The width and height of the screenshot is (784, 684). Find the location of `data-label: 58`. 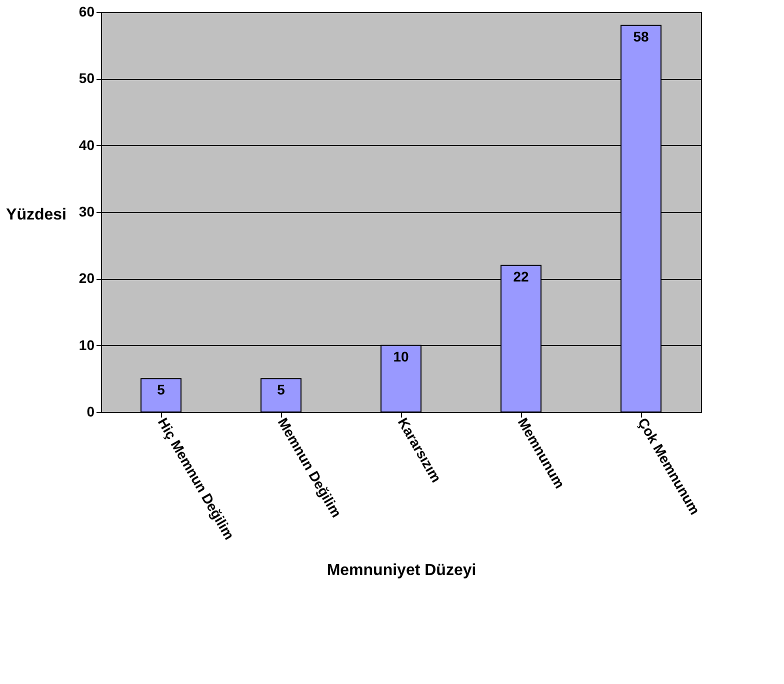

data-label: 58 is located at coordinates (641, 36).